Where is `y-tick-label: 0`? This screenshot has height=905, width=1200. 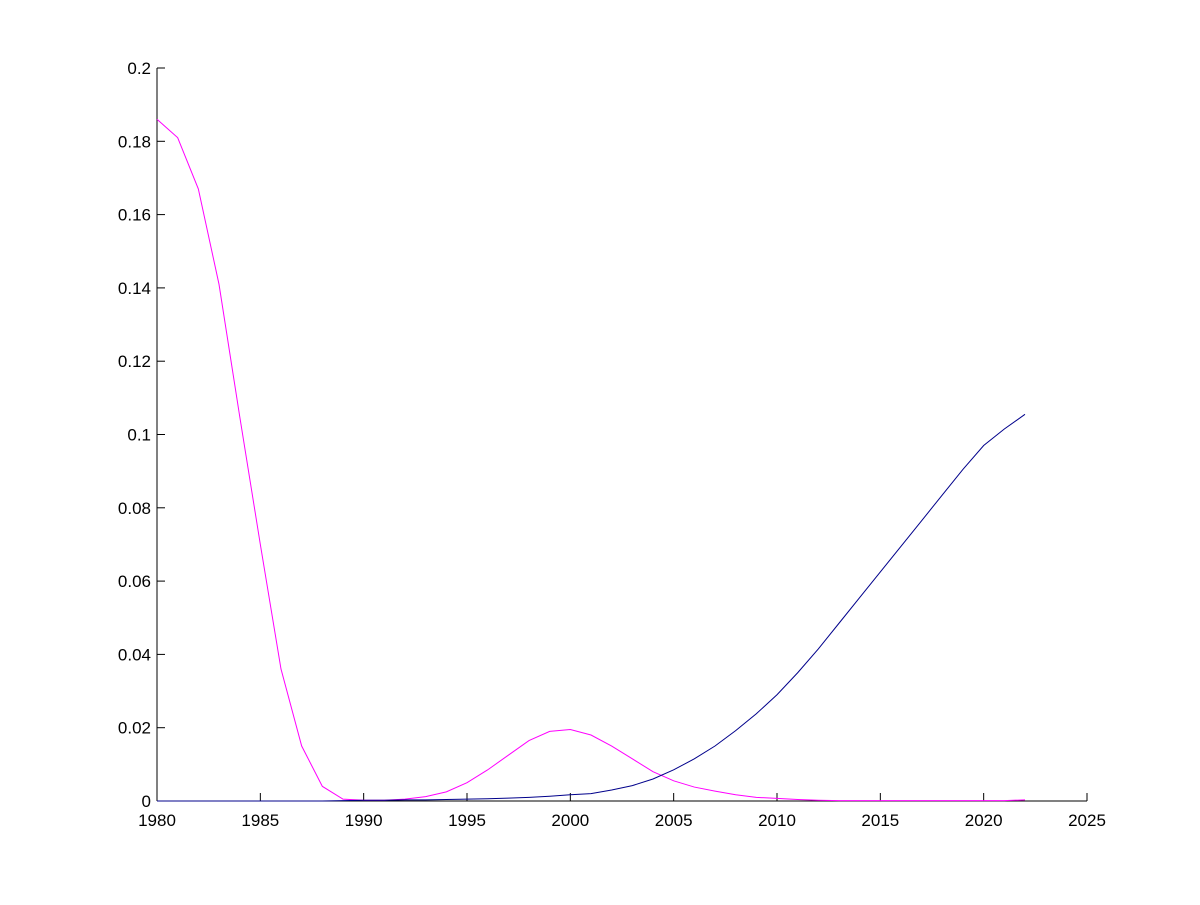 y-tick-label: 0 is located at coordinates (146, 801).